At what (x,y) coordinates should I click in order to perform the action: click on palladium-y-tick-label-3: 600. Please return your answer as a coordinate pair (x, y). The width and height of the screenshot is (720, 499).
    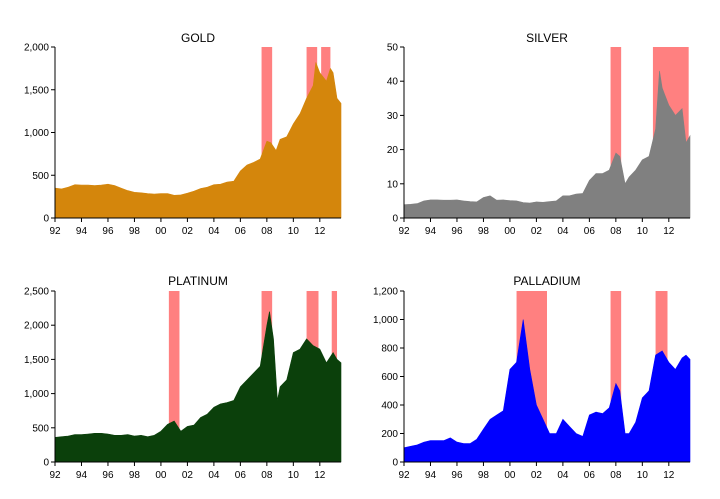
    Looking at the image, I should click on (389, 377).